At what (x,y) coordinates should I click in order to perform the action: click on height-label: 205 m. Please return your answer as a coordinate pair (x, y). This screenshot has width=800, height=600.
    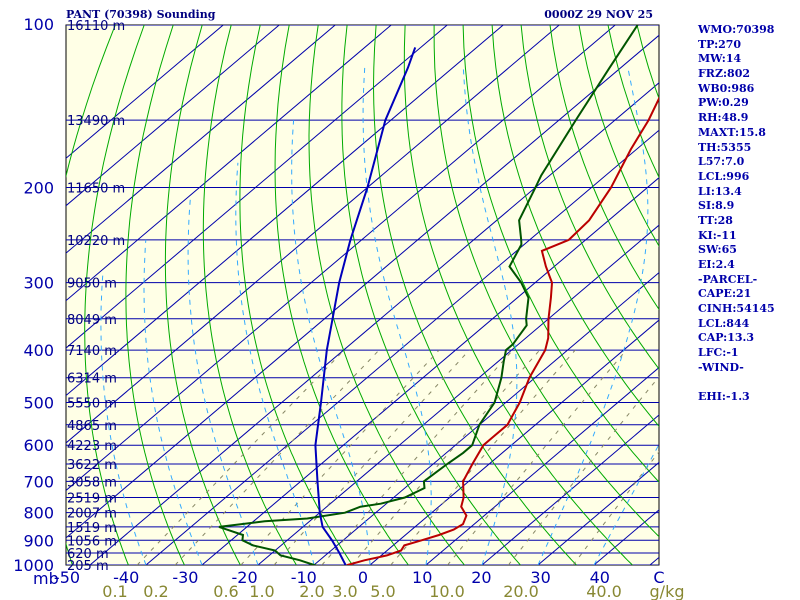
    Looking at the image, I should click on (88, 566).